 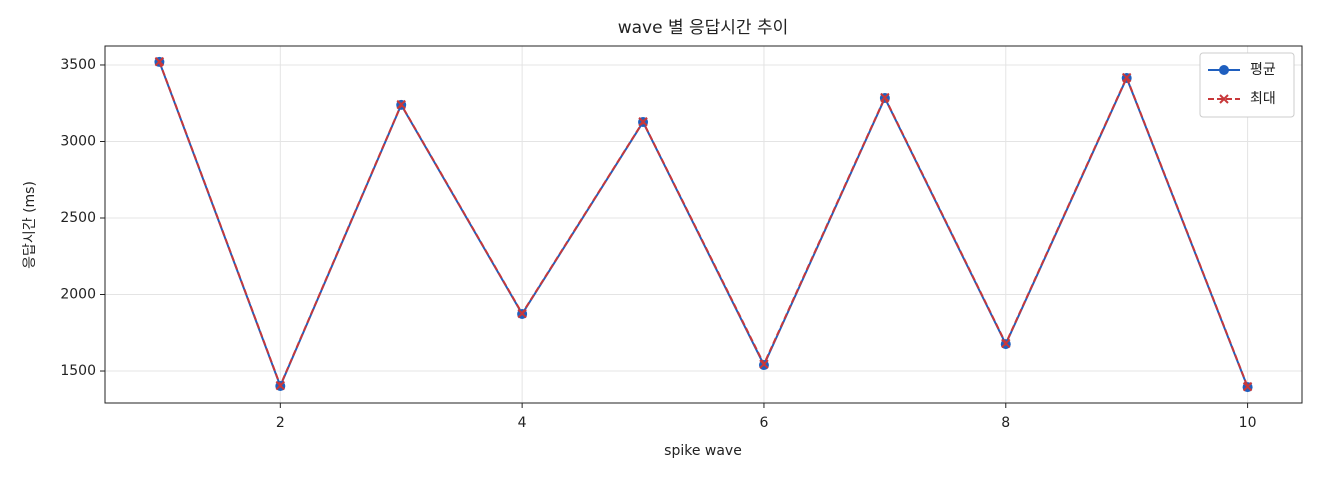 What do you see at coordinates (1247, 85) in the screenshot?
I see `legend-box` at bounding box center [1247, 85].